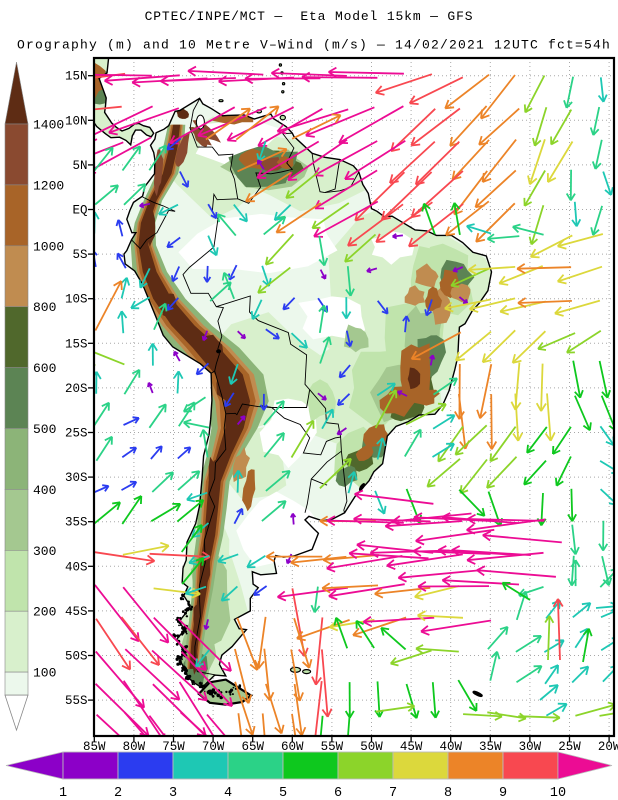 This screenshot has width=618, height=800. I want to click on svg-text: 100, so click(44, 673).